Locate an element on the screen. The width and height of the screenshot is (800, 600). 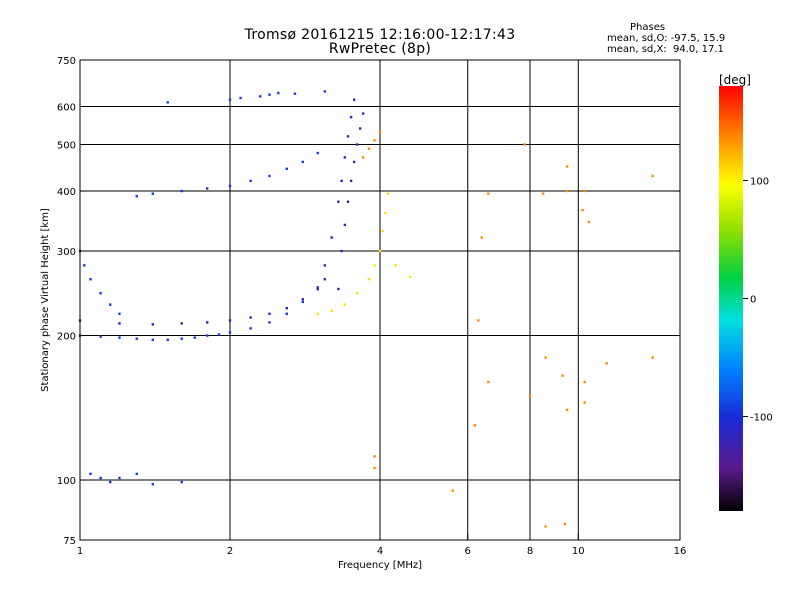
y-tick-label: 300 is located at coordinates (66, 252).